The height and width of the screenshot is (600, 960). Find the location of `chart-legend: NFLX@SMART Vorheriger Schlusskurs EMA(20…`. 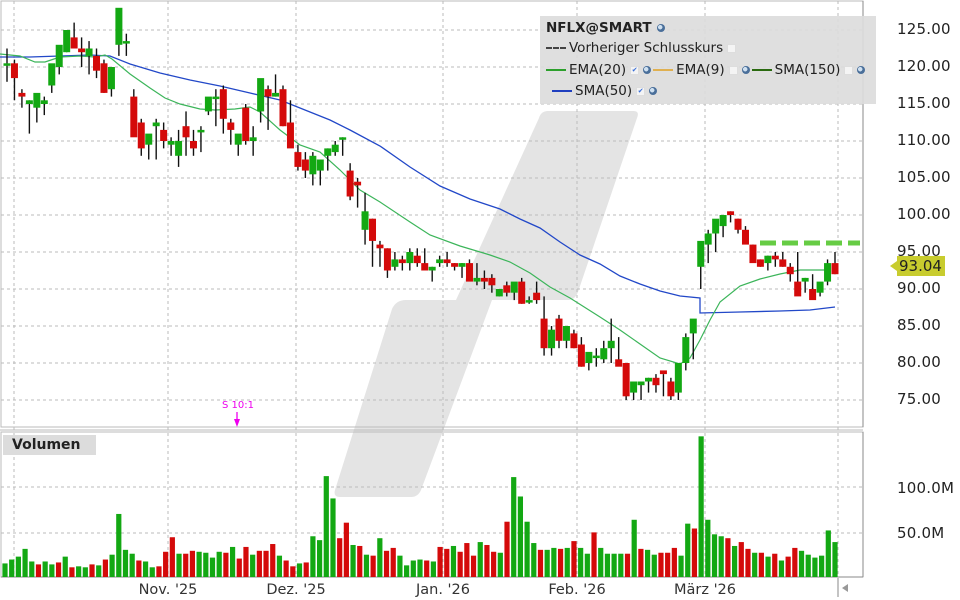

chart-legend: NFLX@SMART Vorheriger Schlusskurs EMA(20… is located at coordinates (708, 60).